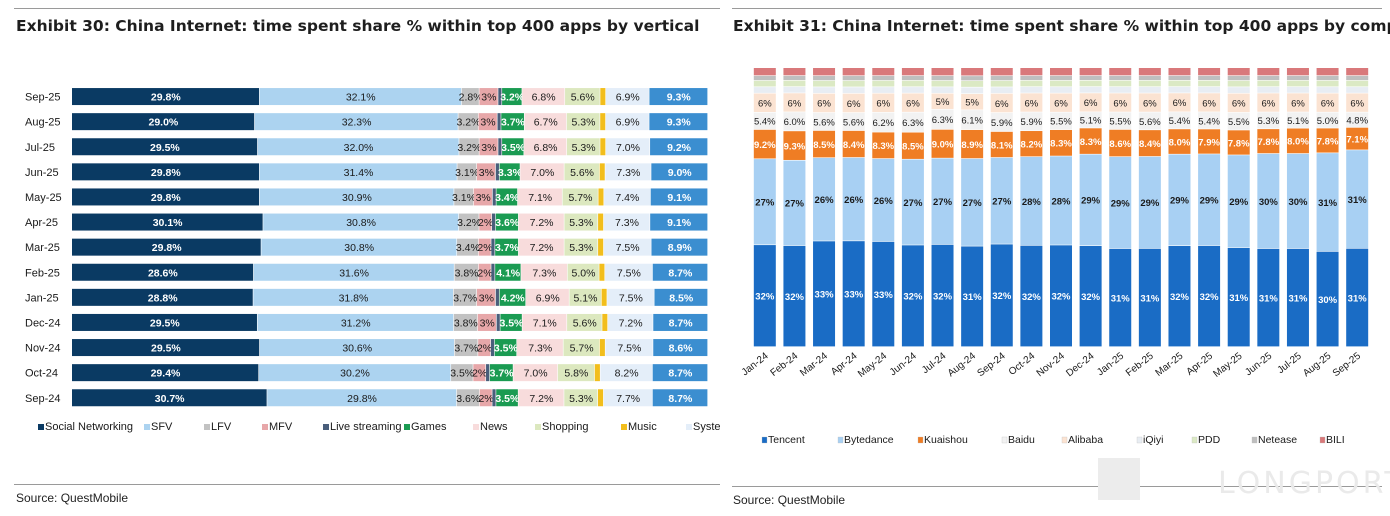  What do you see at coordinates (1290, 363) in the screenshot?
I see `category-label: Jul-25` at bounding box center [1290, 363].